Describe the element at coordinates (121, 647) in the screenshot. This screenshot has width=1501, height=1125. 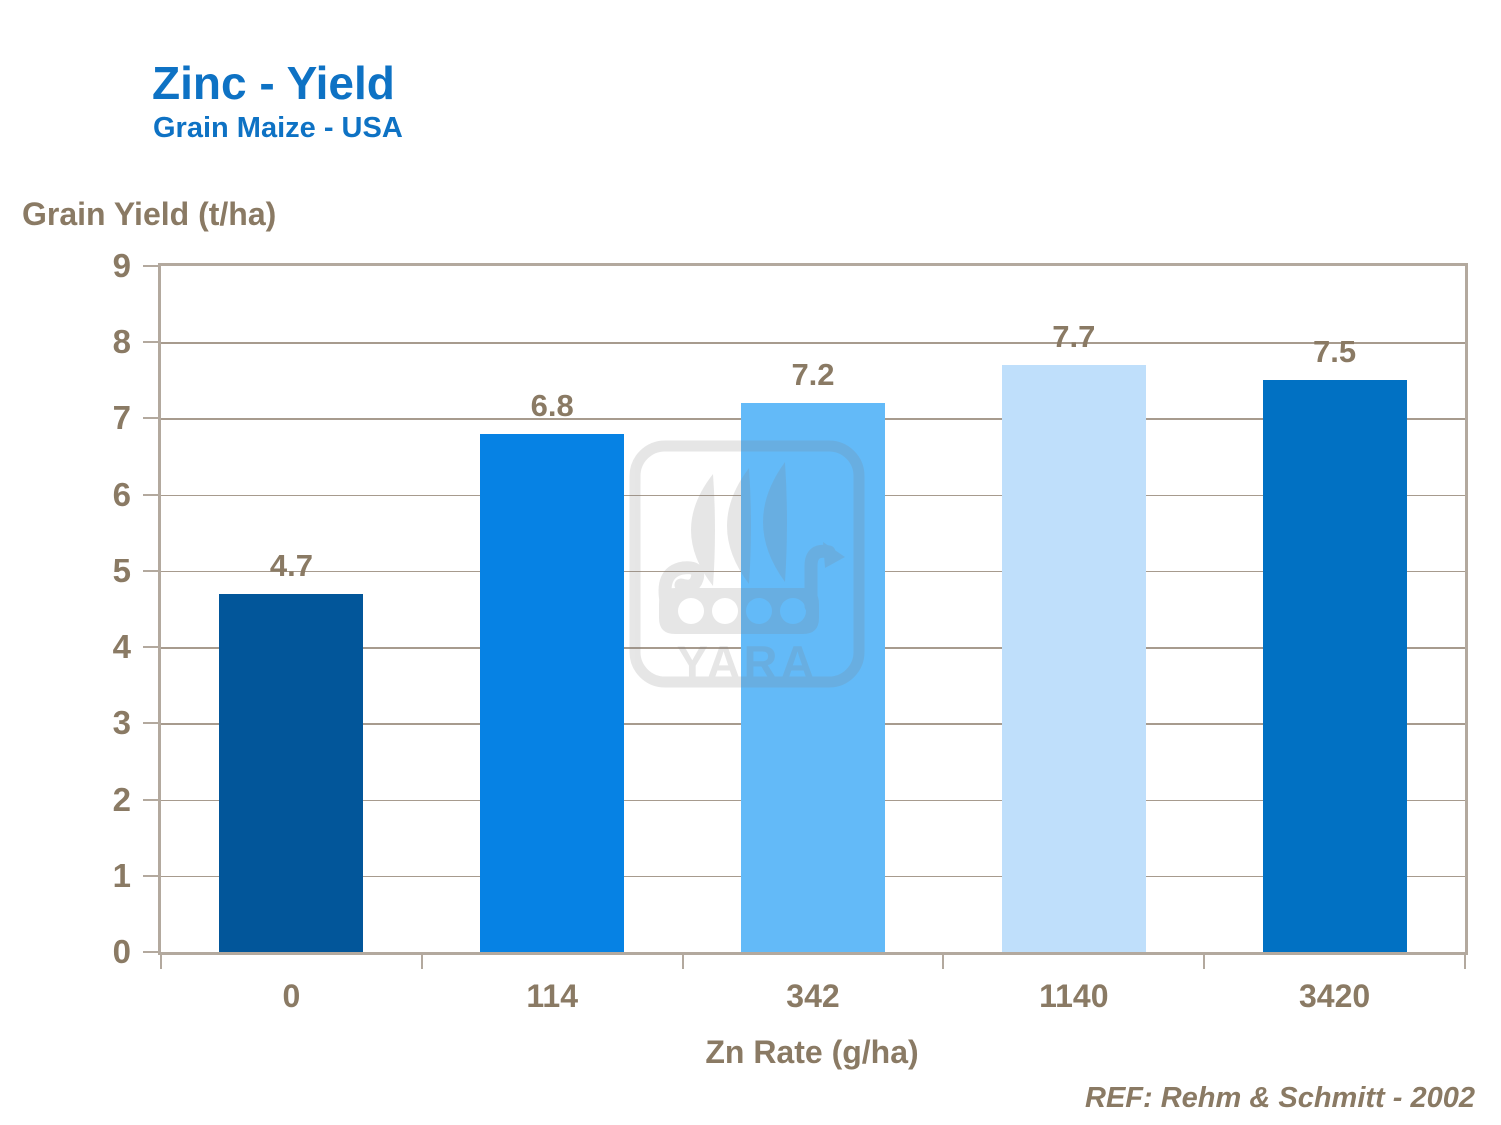
I see `y-tick-label: 4` at that location.